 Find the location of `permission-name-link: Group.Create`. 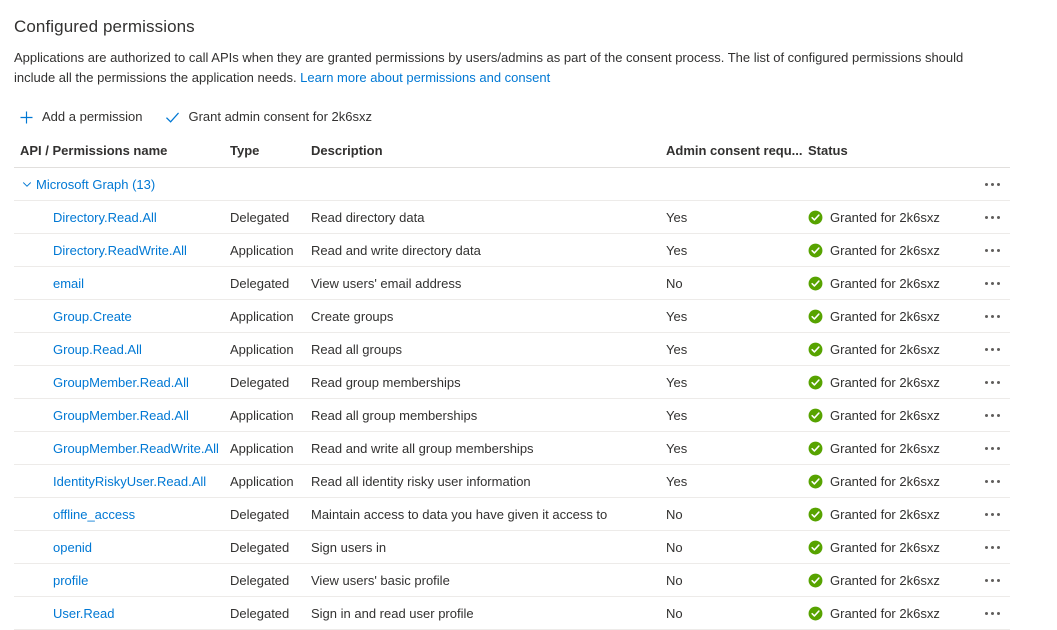

permission-name-link: Group.Create is located at coordinates (92, 316).